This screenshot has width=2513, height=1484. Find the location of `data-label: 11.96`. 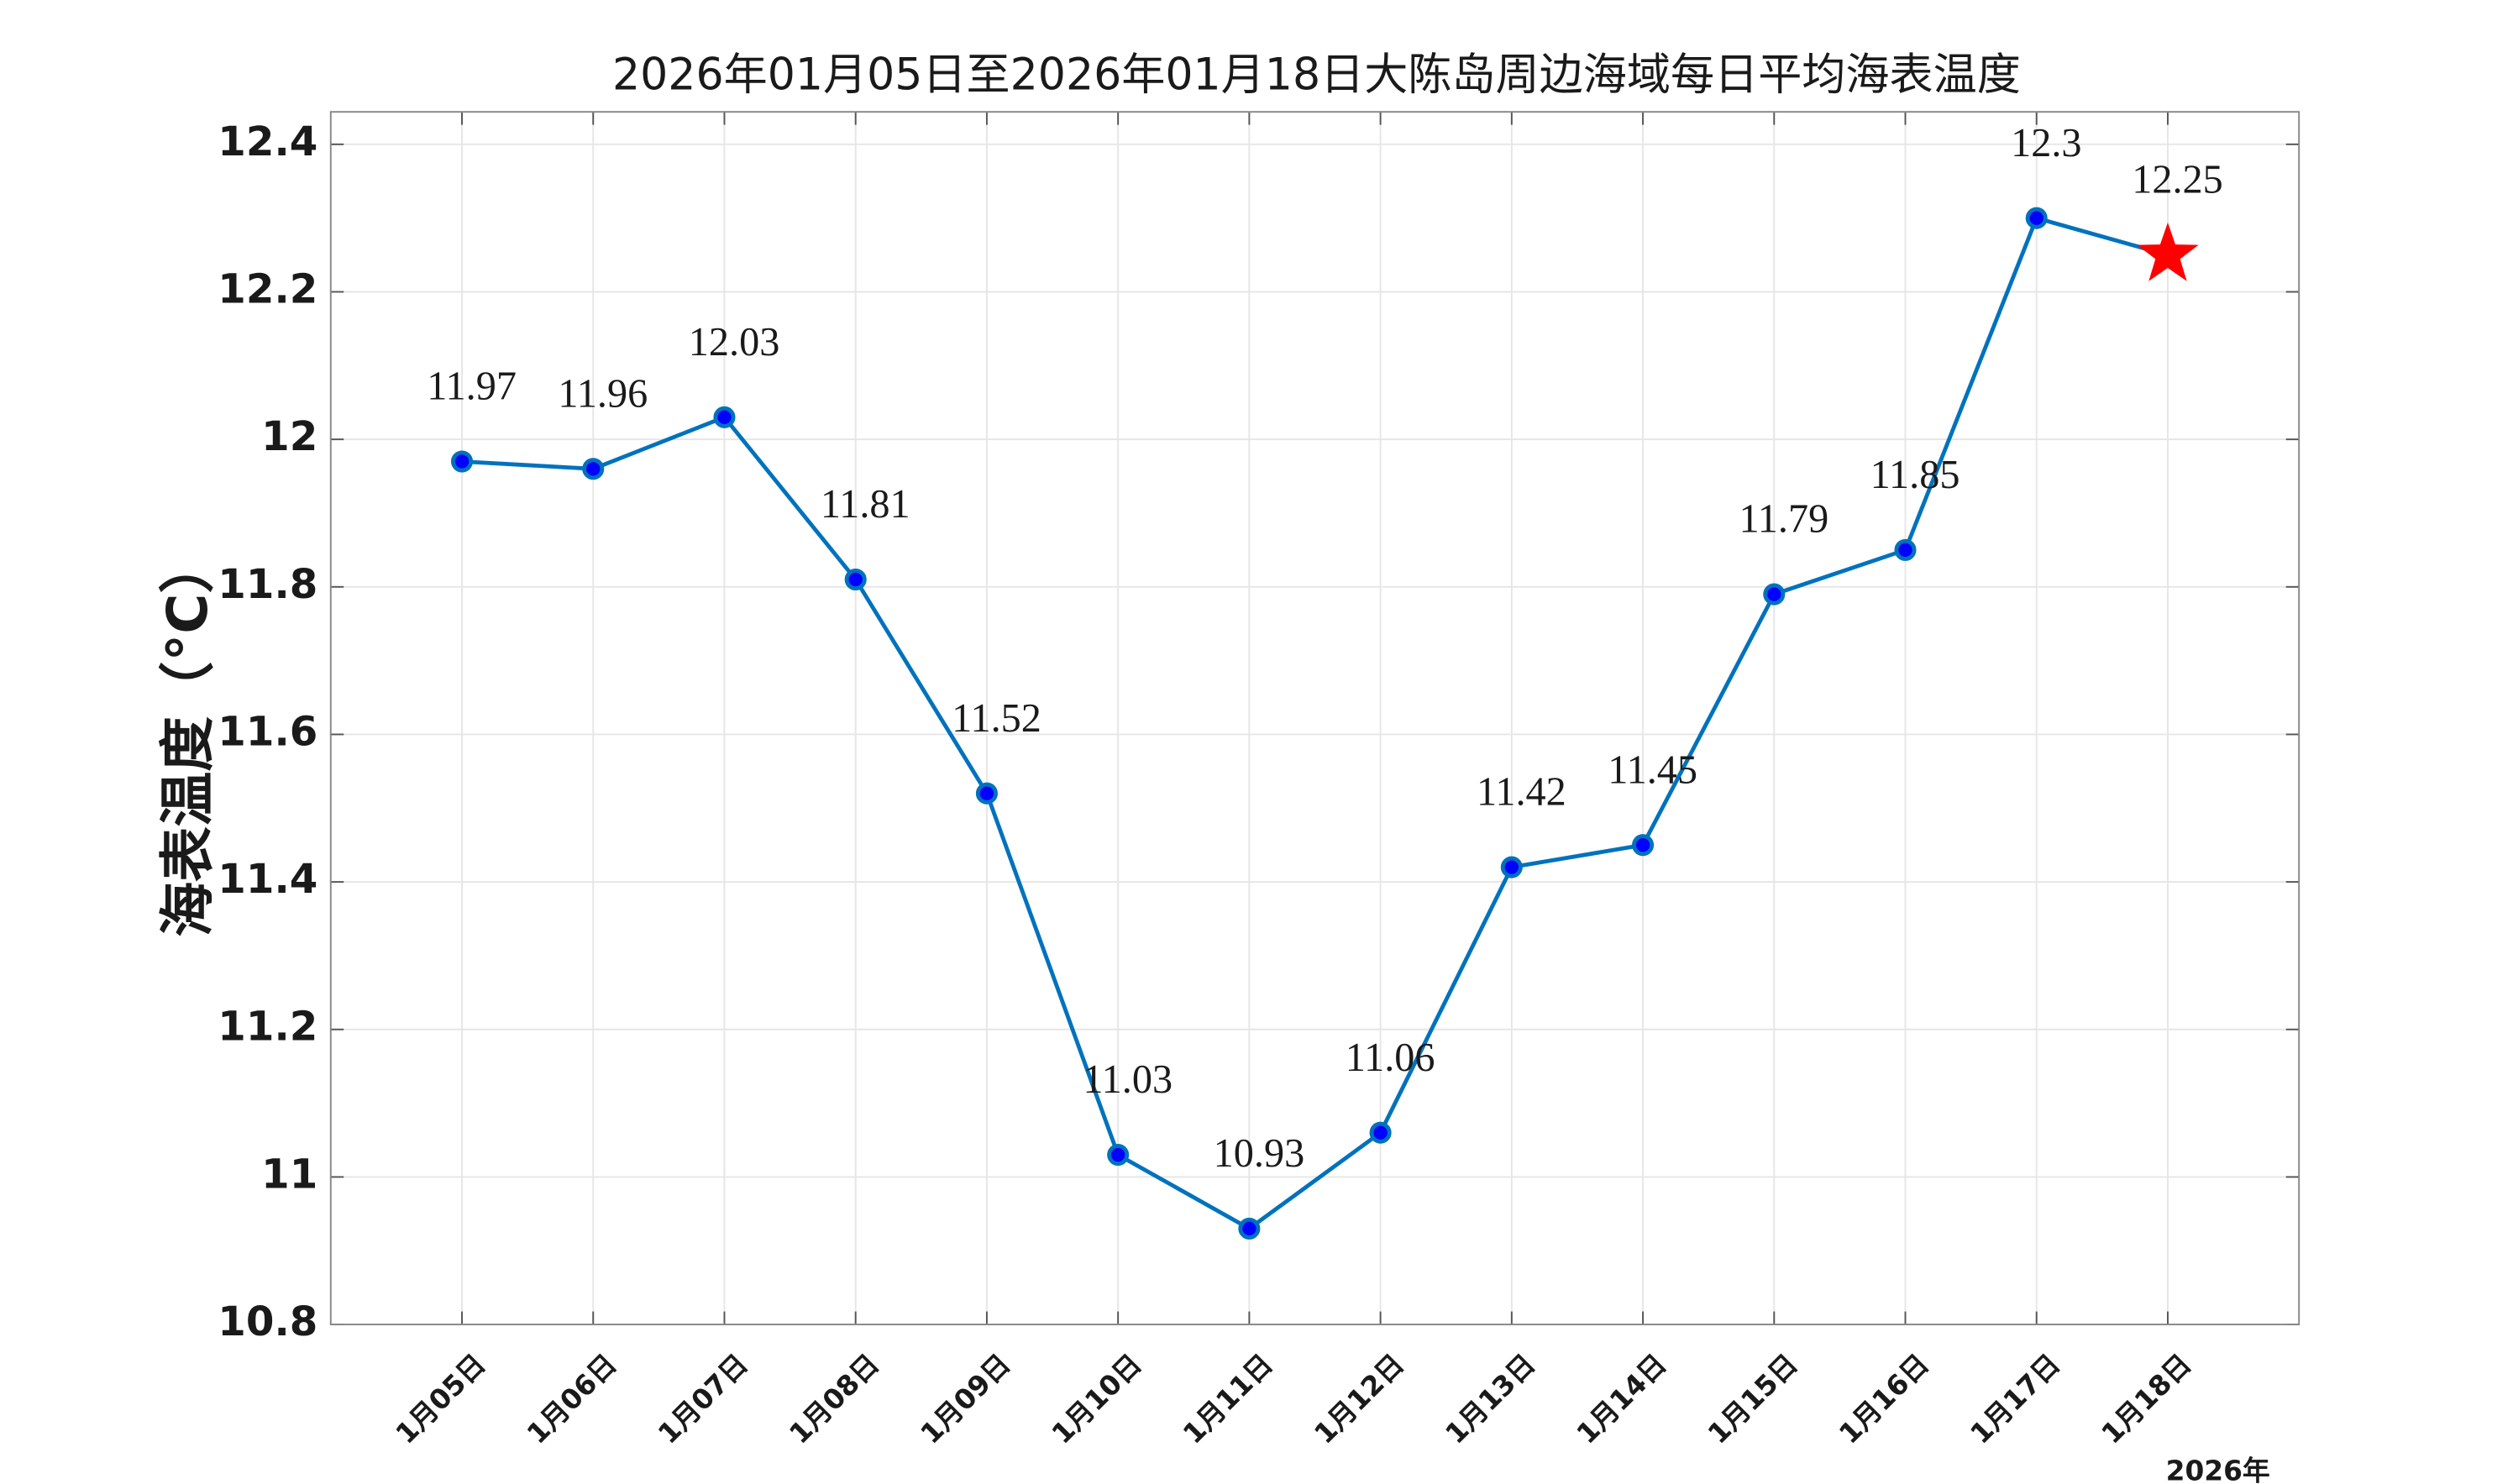

data-label: 11.96 is located at coordinates (603, 394).